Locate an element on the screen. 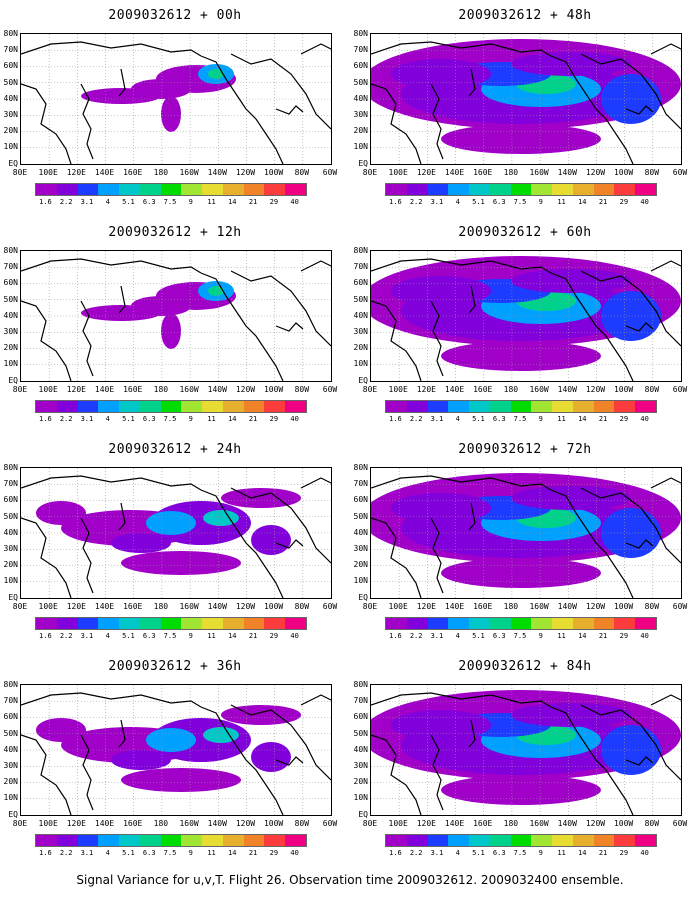 Image resolution: width=700 pixels, height=900 pixels. lat-tick-label: EQ is located at coordinates (13, 380).